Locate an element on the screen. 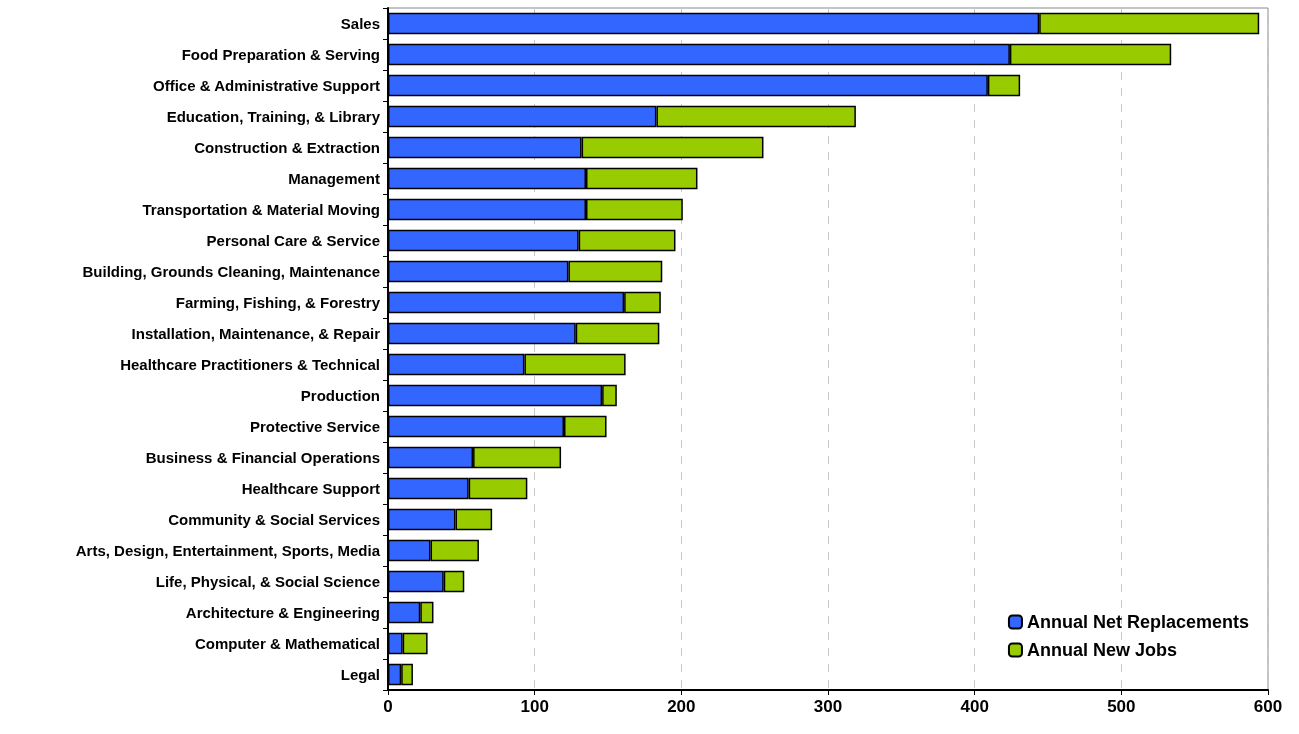  y-tick-label: Building, Grounds Cleaning, Maintenance is located at coordinates (231, 271).